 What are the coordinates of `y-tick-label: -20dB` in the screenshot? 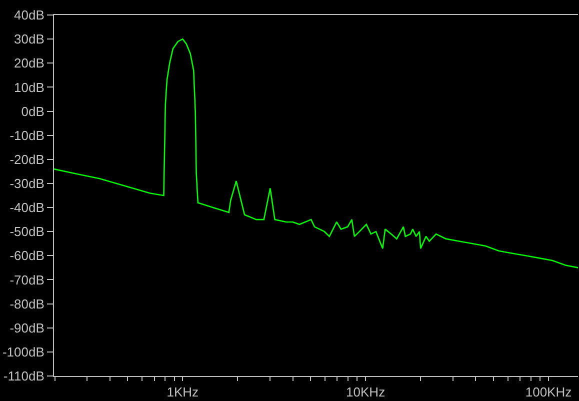 It's located at (27, 159).